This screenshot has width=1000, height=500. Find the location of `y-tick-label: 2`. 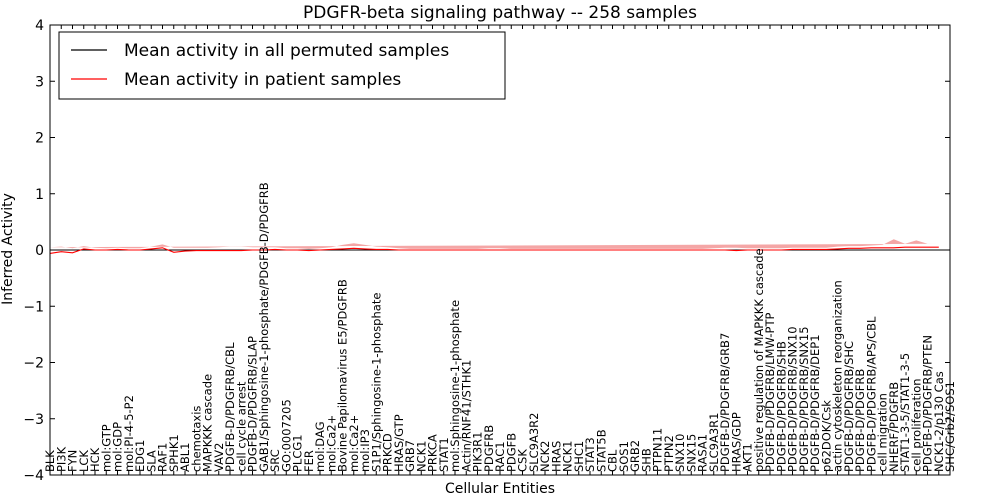

y-tick-label: 2 is located at coordinates (39, 139).